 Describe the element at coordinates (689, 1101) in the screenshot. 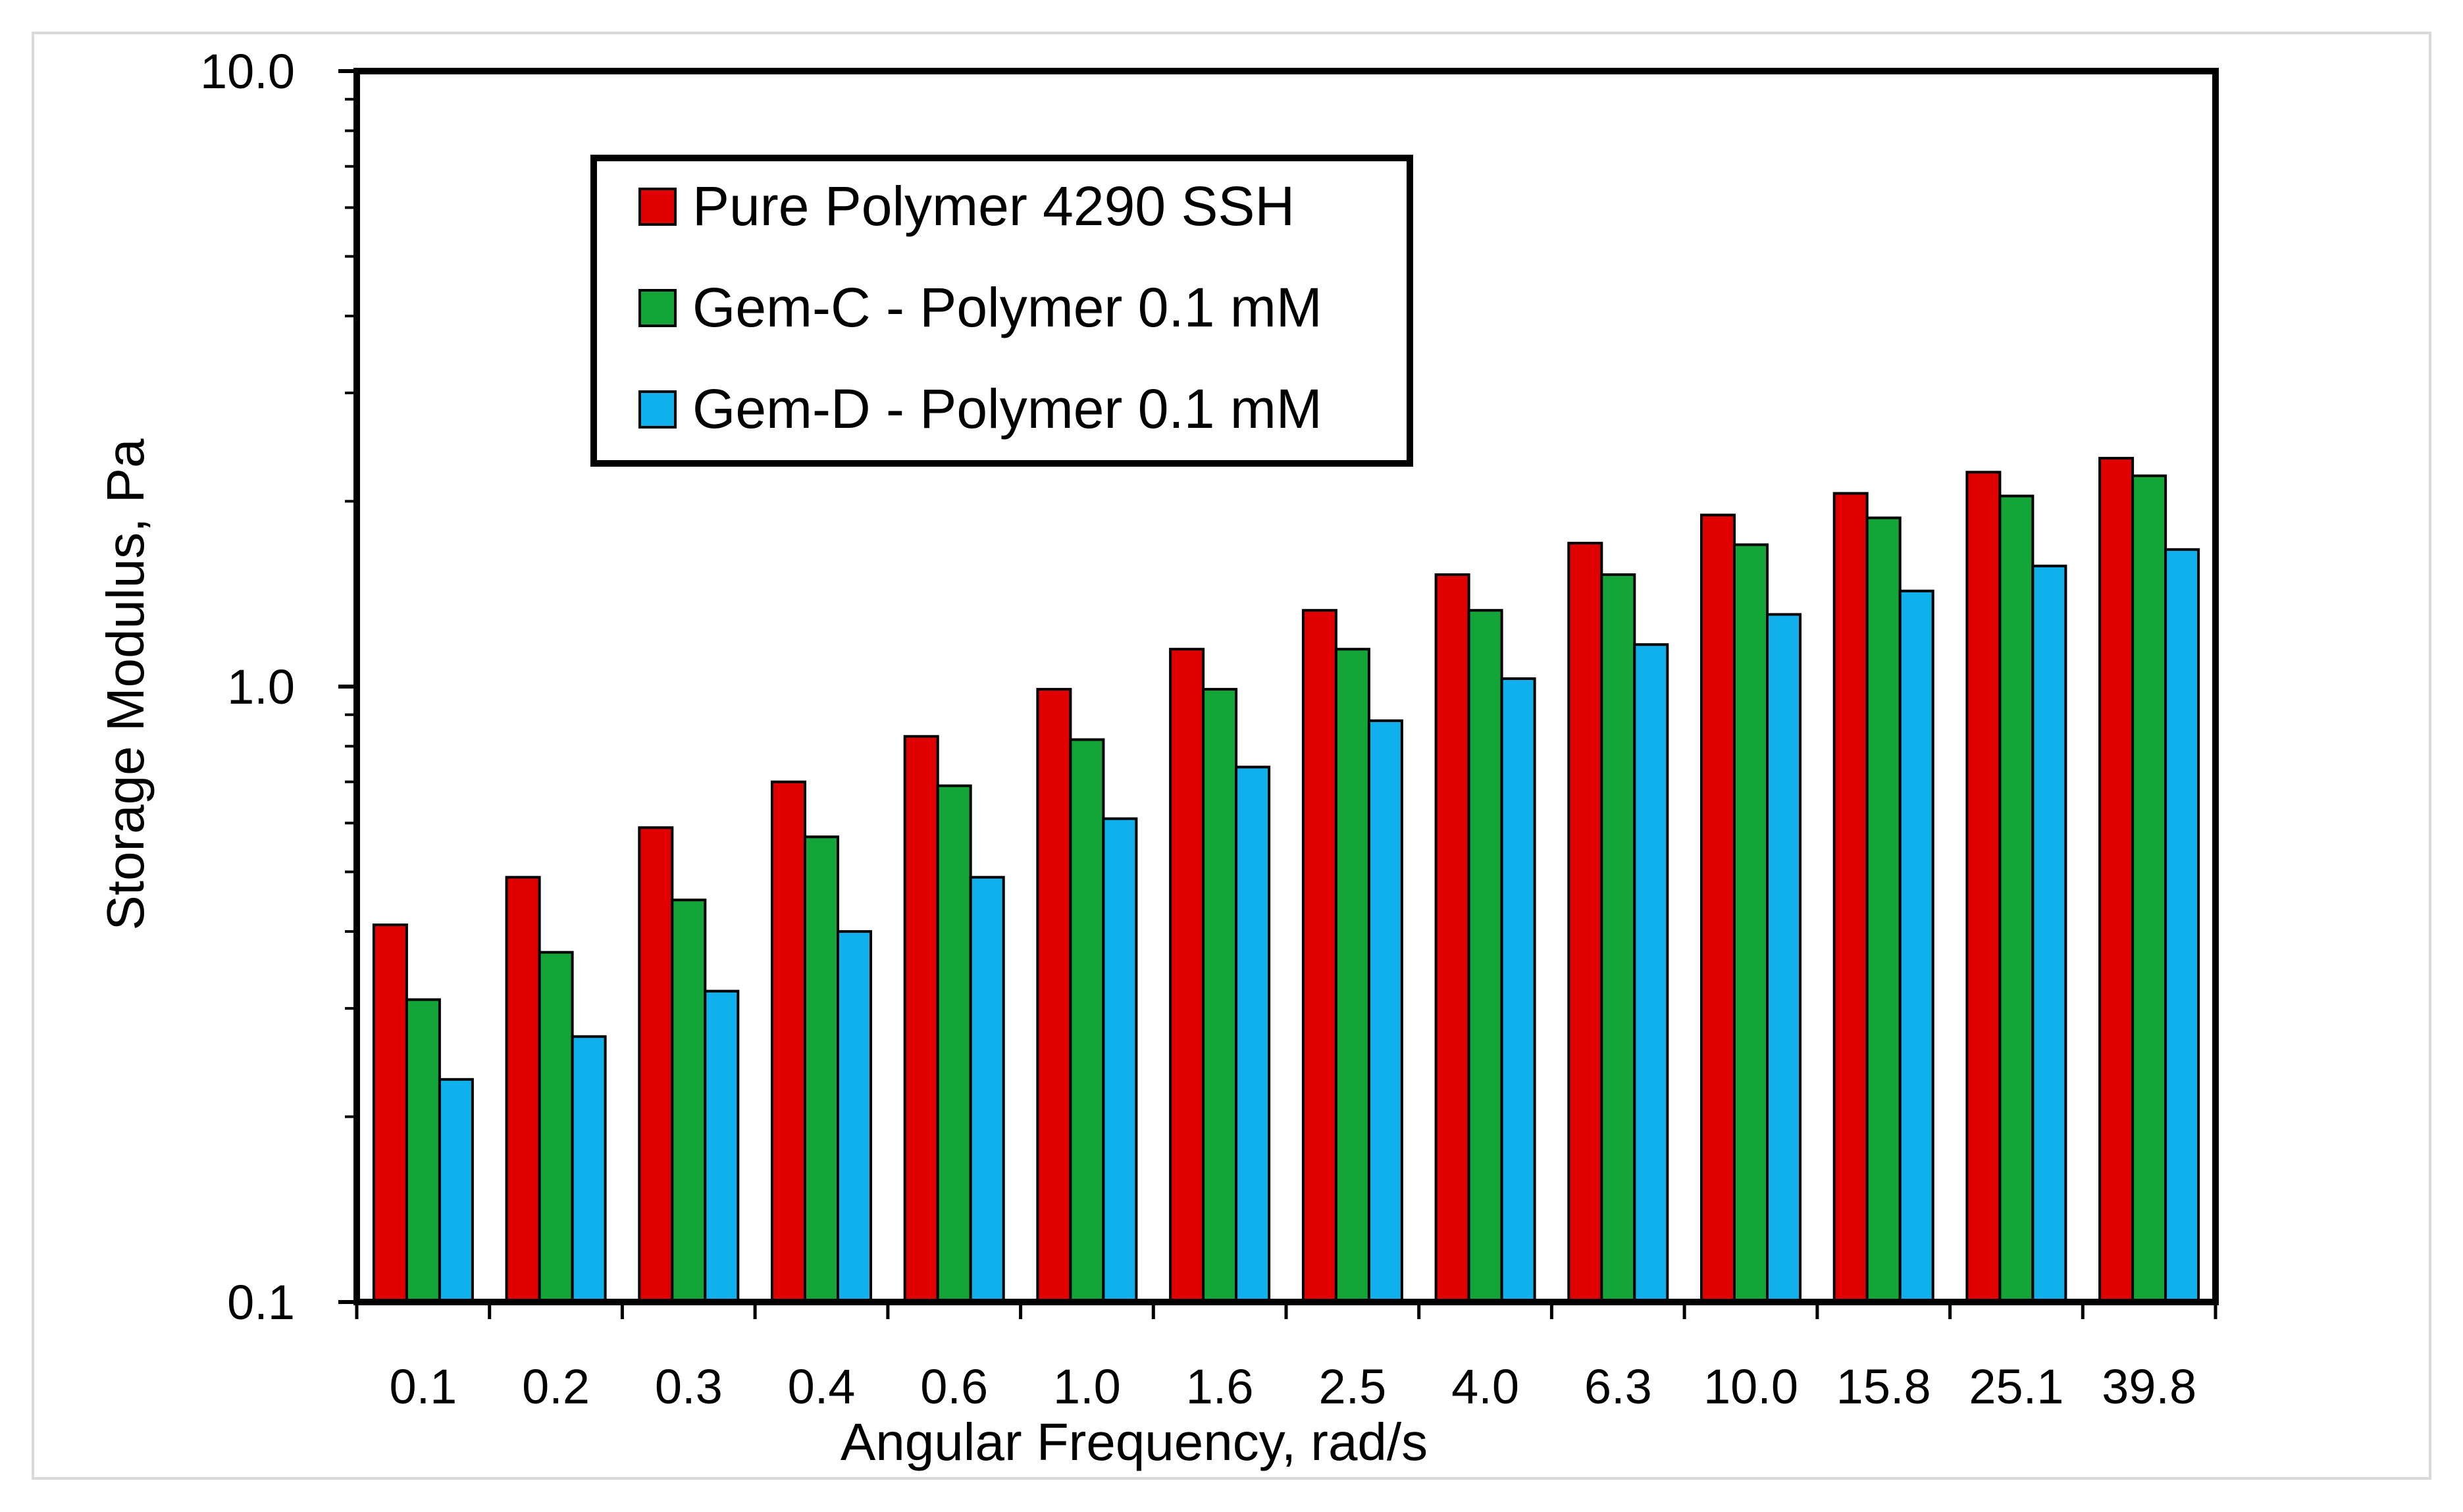

I see `bar-s2-0.3` at that location.